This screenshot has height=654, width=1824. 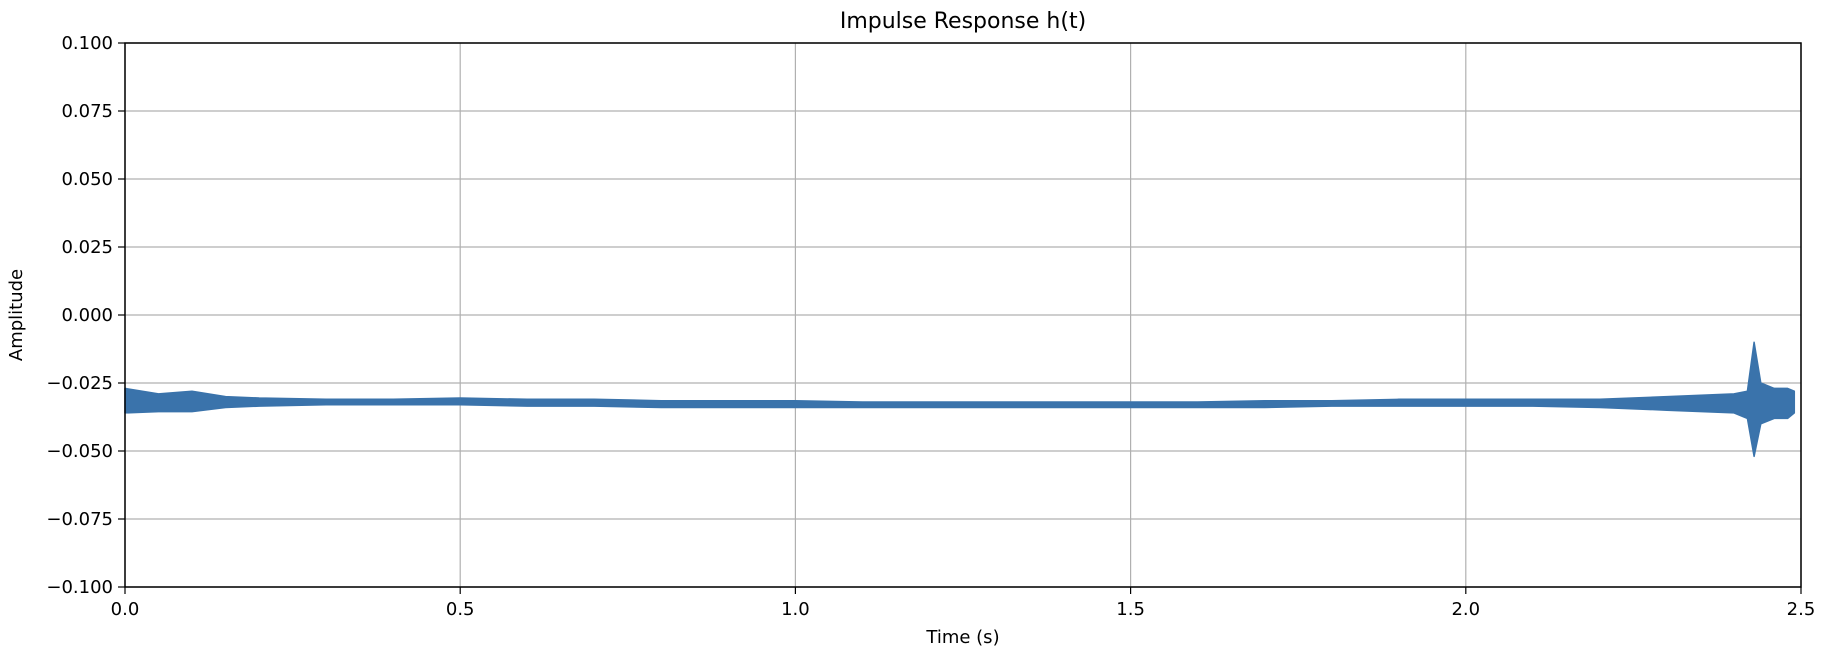 I want to click on x-tick-label: 2.5, so click(x=1801, y=609).